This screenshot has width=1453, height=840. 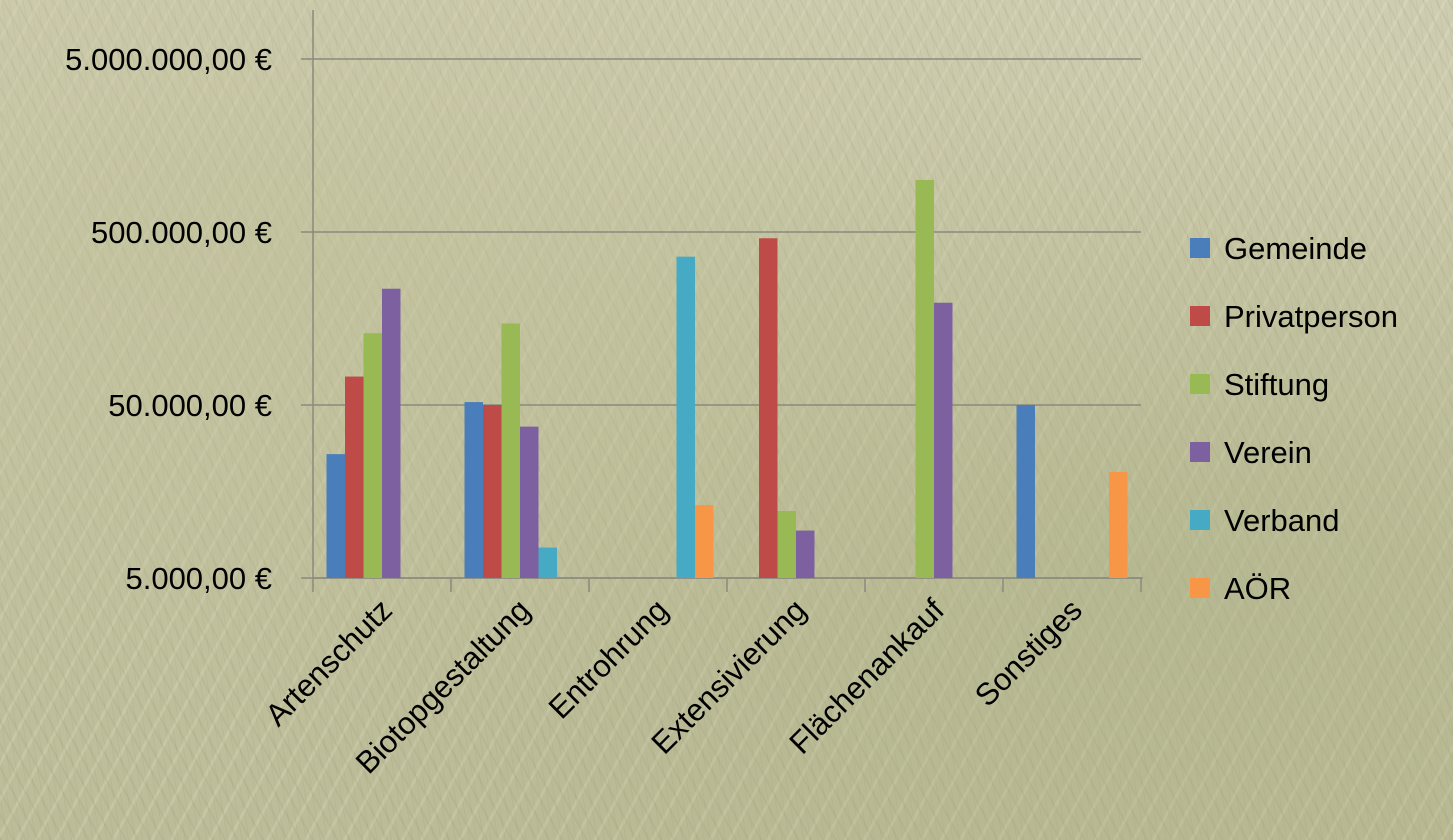 I want to click on bar-privatperson-artenschutz, so click(x=354, y=477).